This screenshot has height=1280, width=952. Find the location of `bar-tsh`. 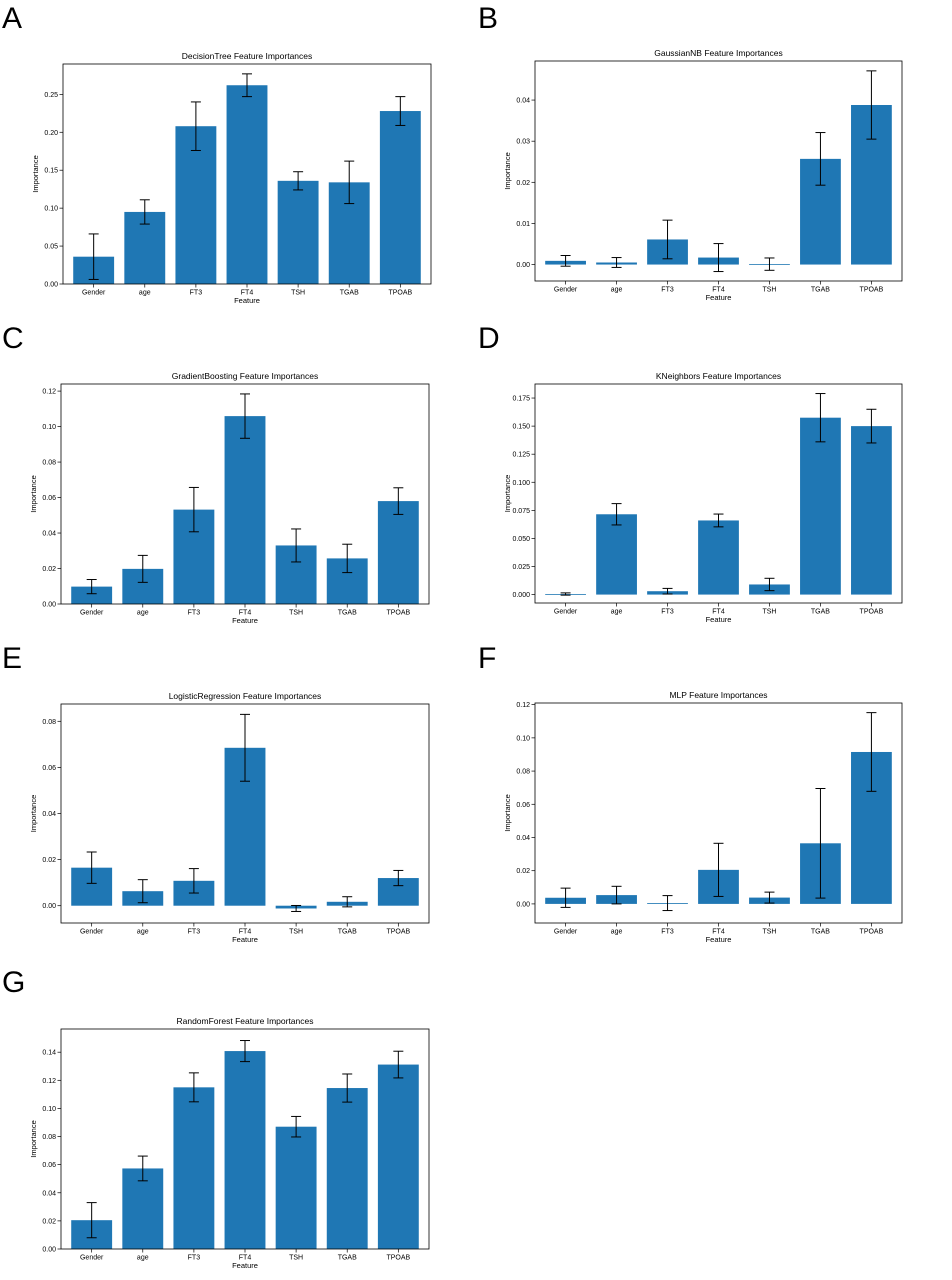

bar-tsh is located at coordinates (296, 1187).